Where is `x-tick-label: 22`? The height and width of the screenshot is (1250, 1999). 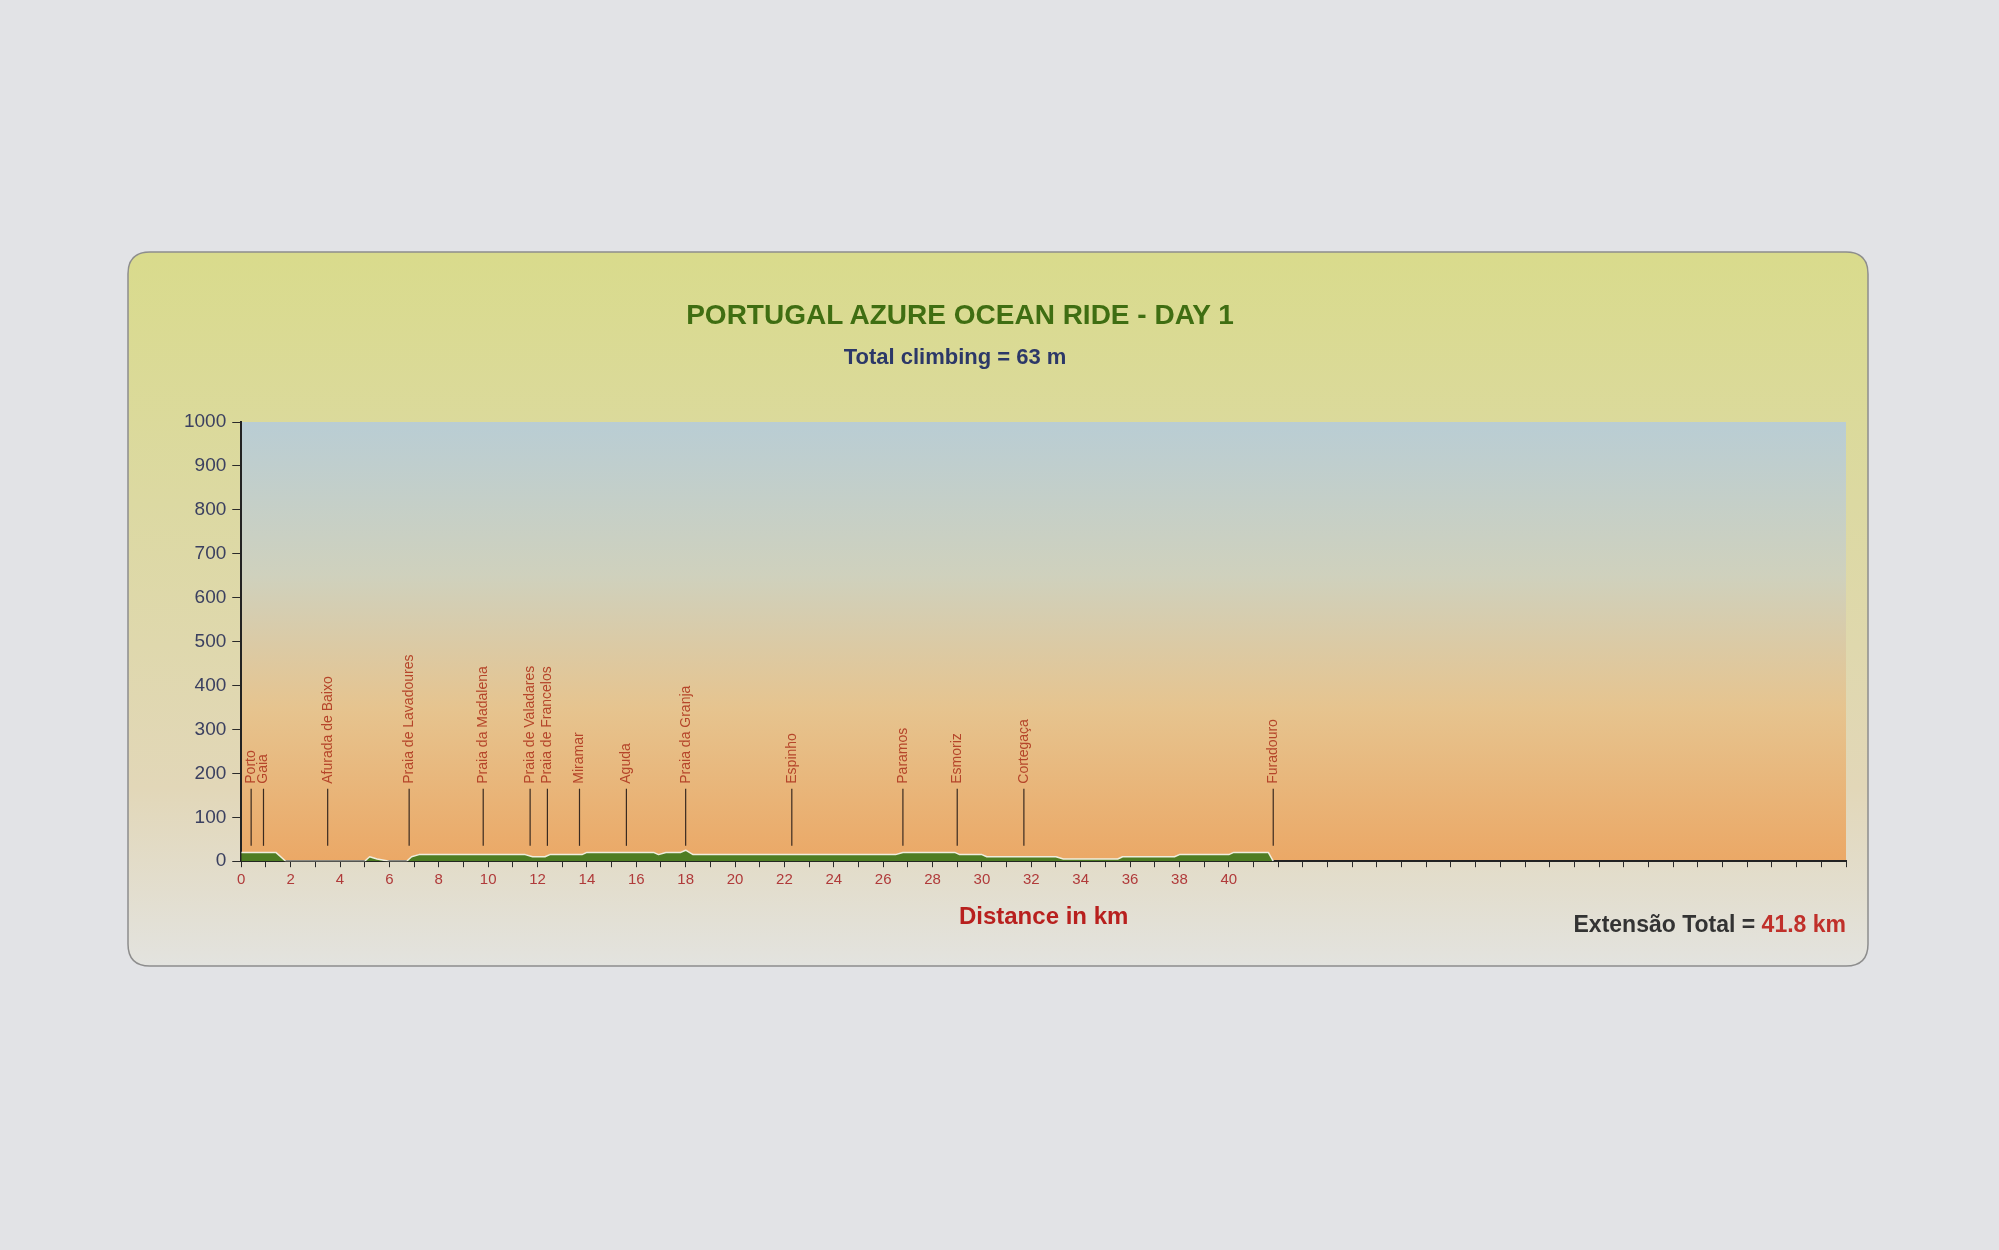 x-tick-label: 22 is located at coordinates (784, 879).